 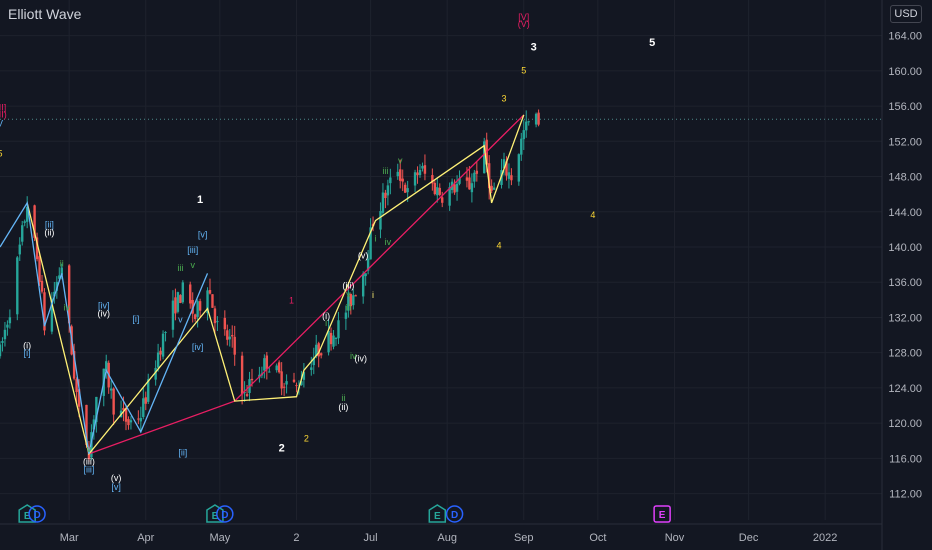 What do you see at coordinates (524, 24) in the screenshot?
I see `wave-label: (V)` at bounding box center [524, 24].